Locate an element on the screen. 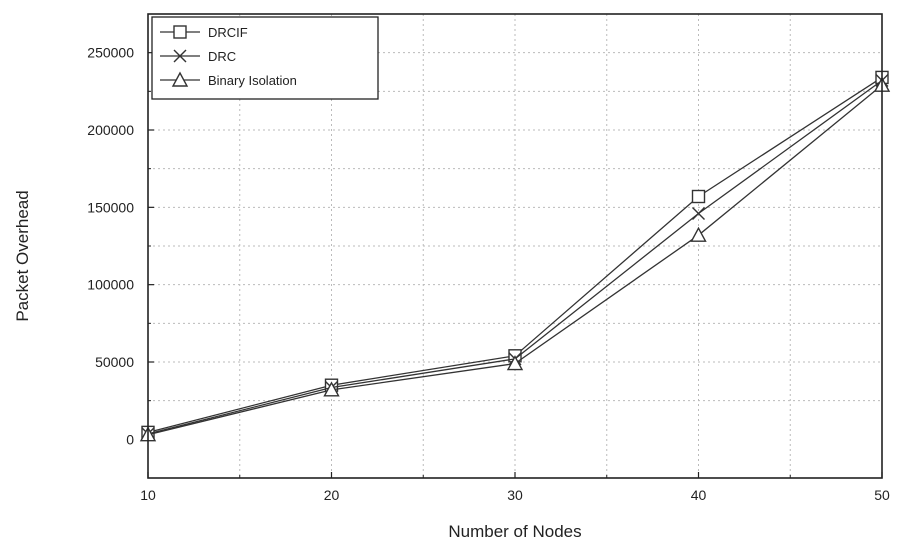  legend-box is located at coordinates (265, 58).